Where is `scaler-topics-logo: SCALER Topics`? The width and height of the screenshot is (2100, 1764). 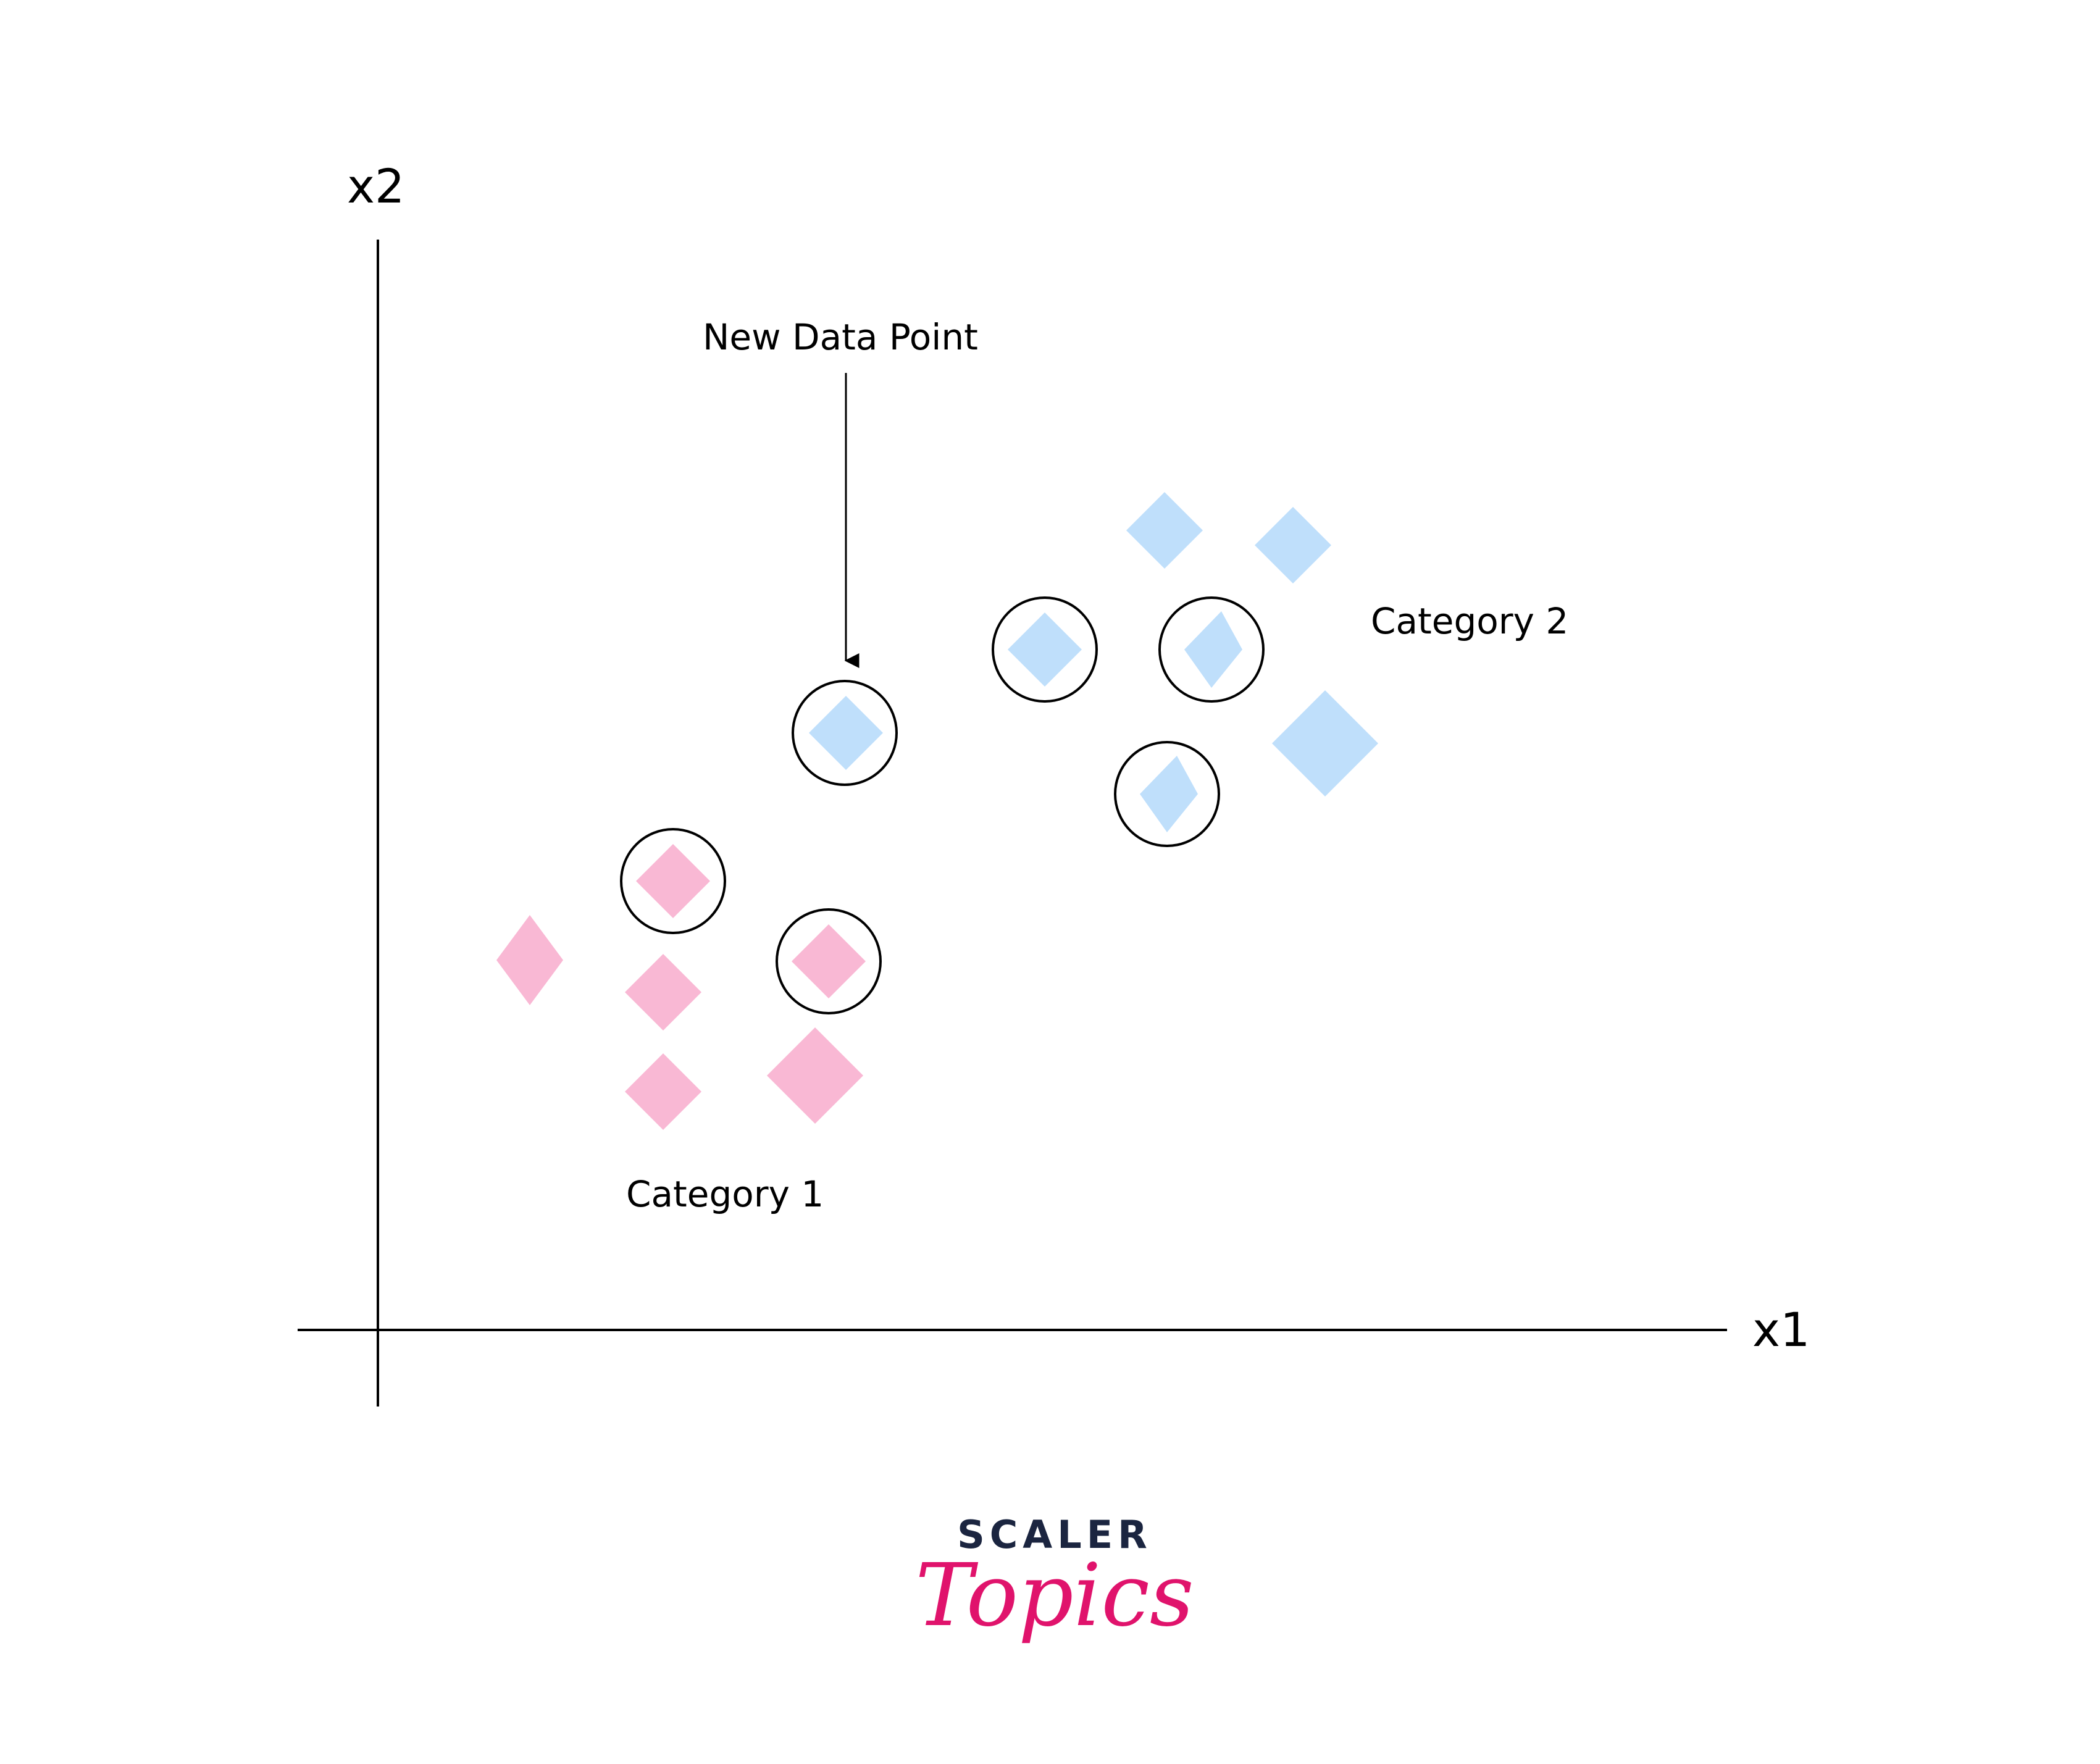
scaler-topics-logo: SCALER Topics is located at coordinates (1054, 1579).